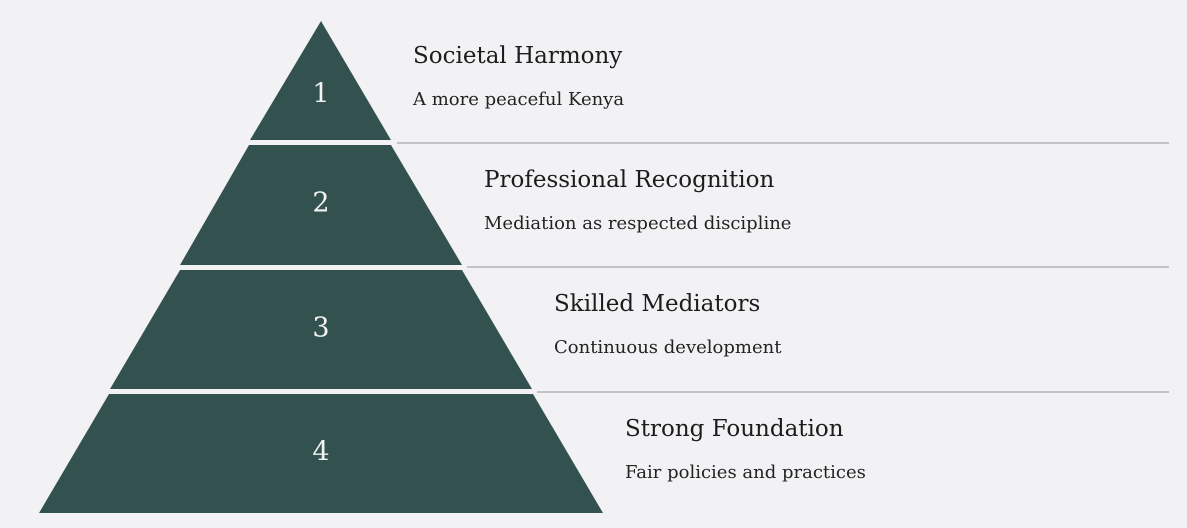  Describe the element at coordinates (518, 56) in the screenshot. I see `tier-title-1: Societal Harmony` at that location.